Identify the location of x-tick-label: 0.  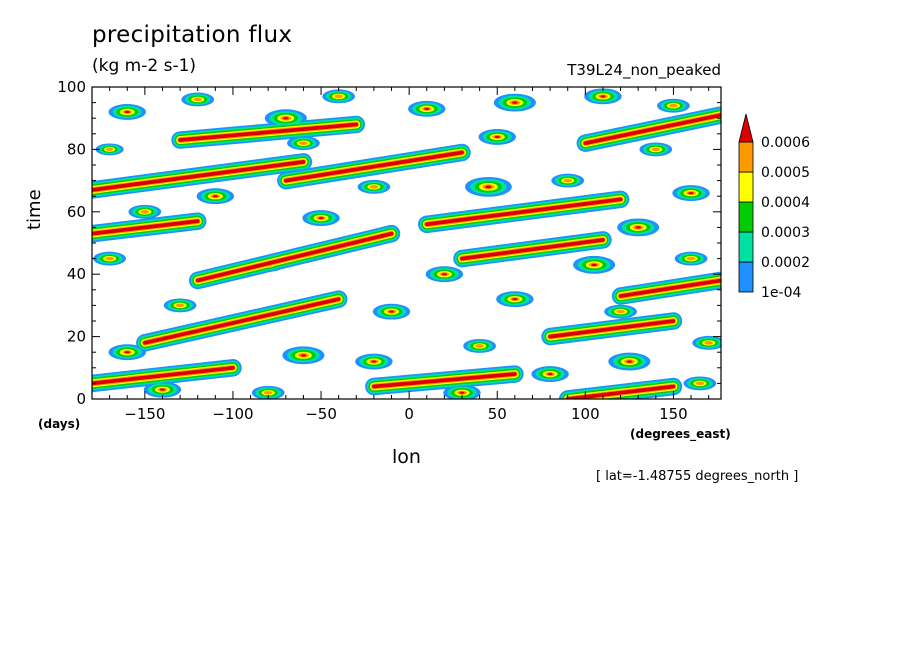
(409, 414).